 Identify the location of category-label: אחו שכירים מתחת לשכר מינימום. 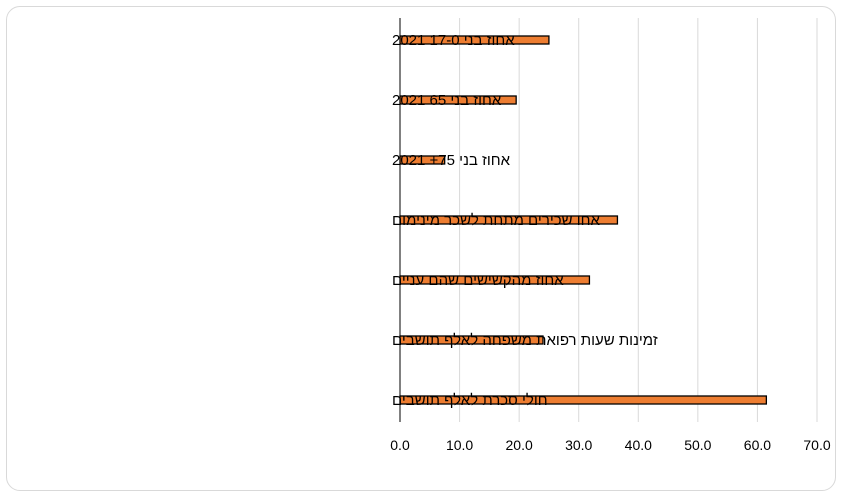
(496, 220).